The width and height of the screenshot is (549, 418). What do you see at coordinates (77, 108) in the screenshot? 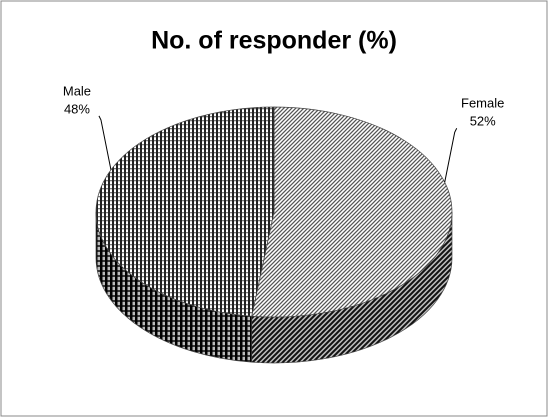
I see `data-label-value: 48%` at bounding box center [77, 108].